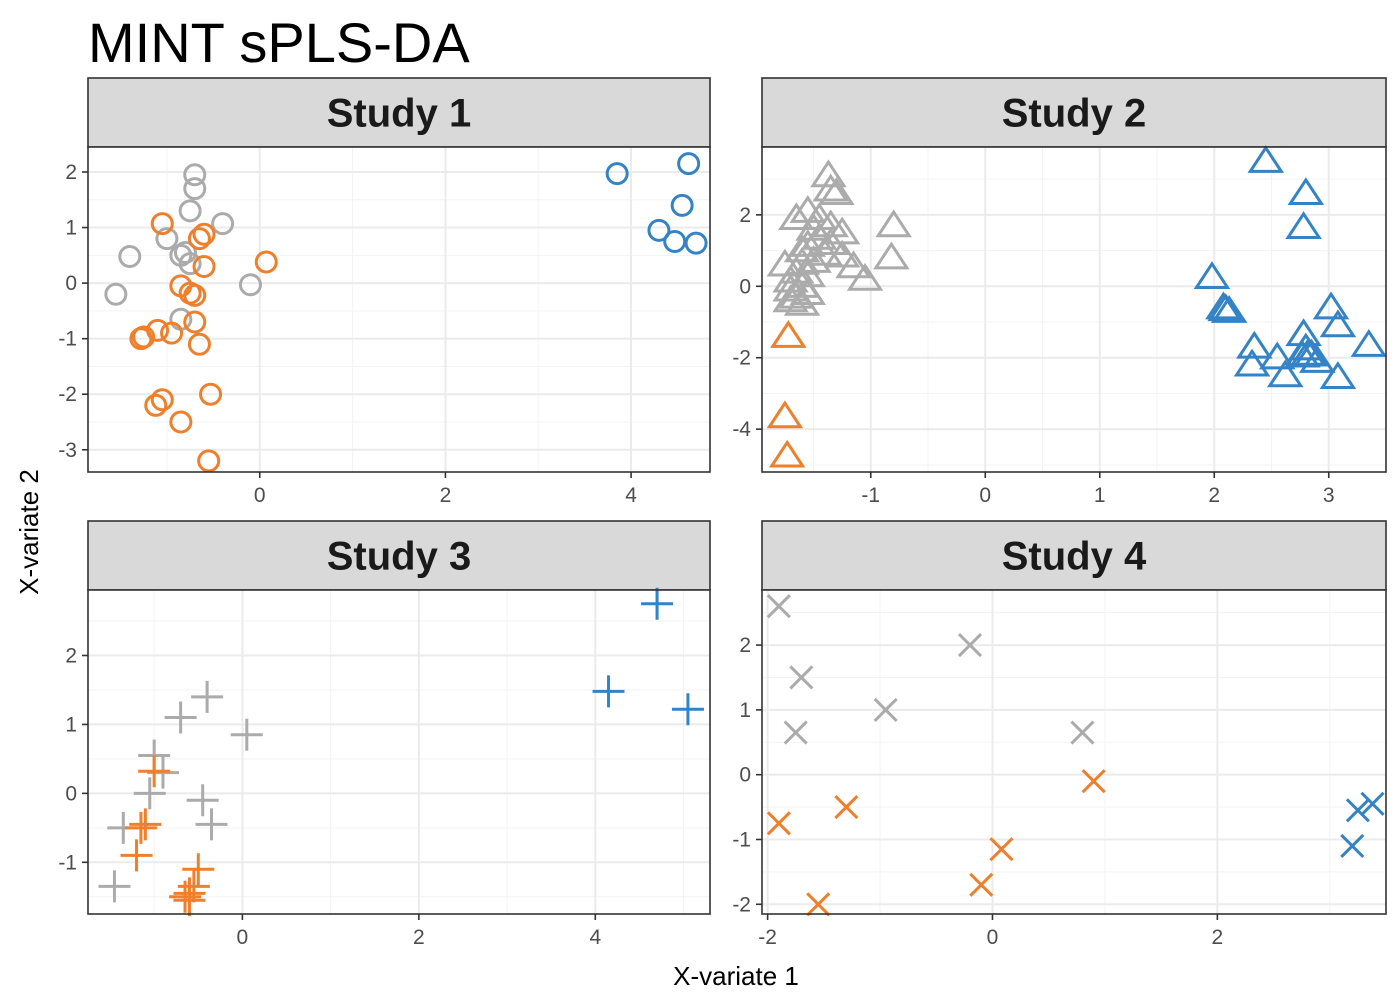 The image size is (1400, 1000). What do you see at coordinates (977, 791) in the screenshot?
I see `axis-ticks: -2 0 2 -2 -1 0 1 2` at bounding box center [977, 791].